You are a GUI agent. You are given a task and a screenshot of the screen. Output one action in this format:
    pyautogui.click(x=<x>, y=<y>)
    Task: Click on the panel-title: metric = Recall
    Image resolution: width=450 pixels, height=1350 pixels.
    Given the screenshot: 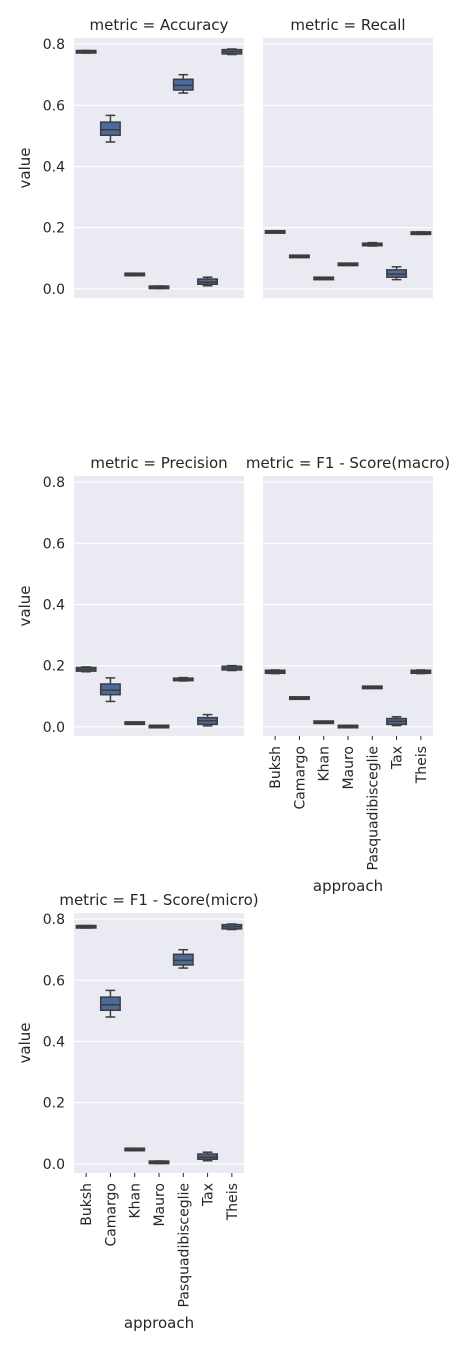 What is the action you would take?
    pyautogui.click(x=347, y=25)
    